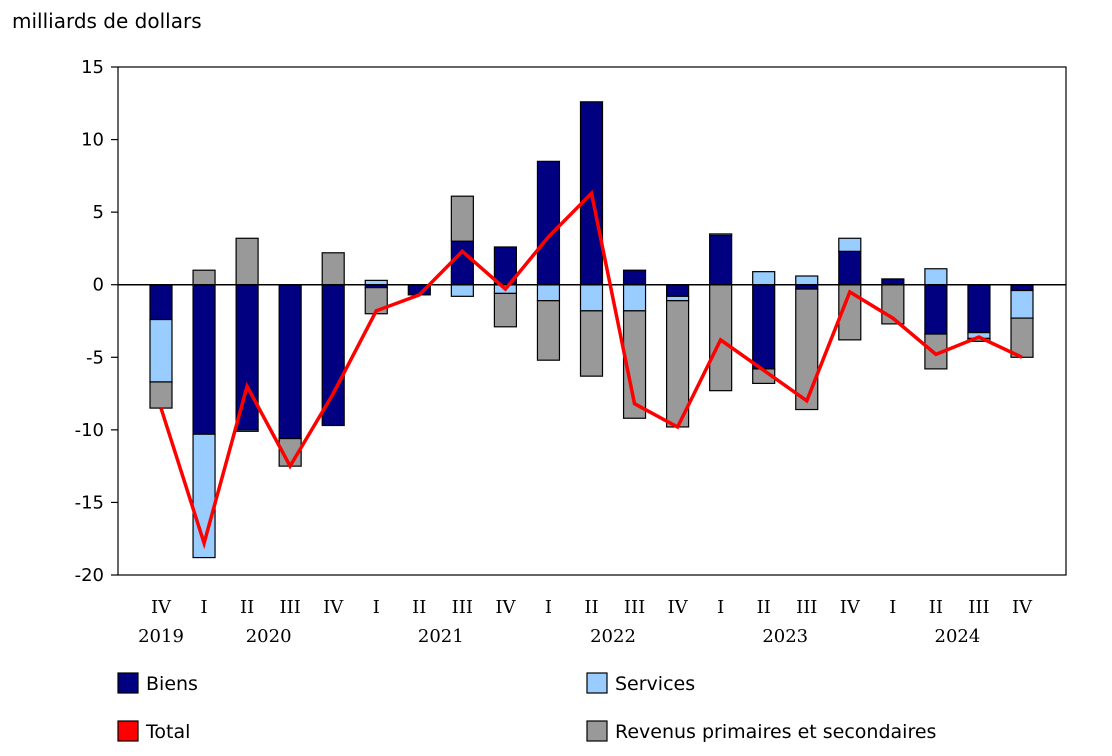  I want to click on x-quarter-label-1: I, so click(203, 607).